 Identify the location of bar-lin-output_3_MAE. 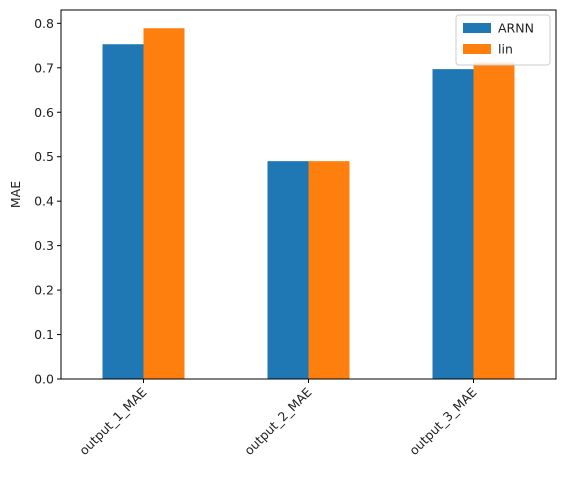
(494, 221).